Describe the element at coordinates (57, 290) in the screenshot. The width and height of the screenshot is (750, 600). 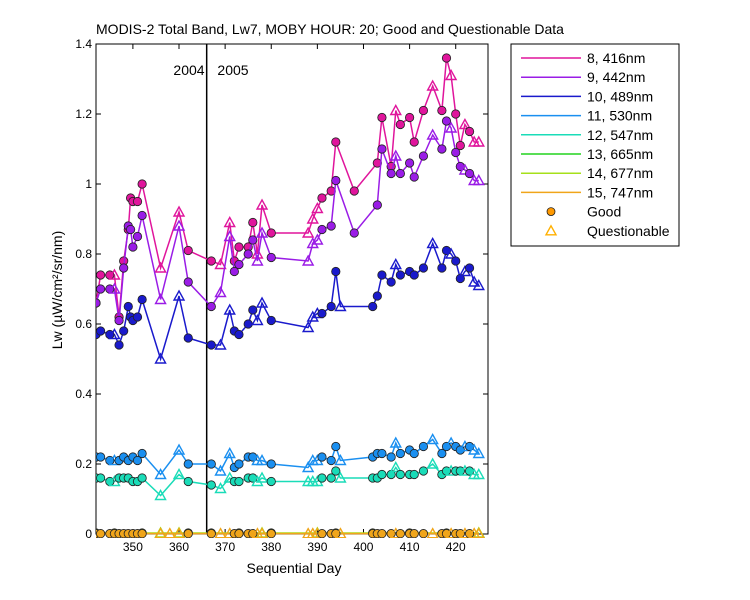
I see `y-axis-label: Lw (µW/cm²/sr/nm)` at that location.